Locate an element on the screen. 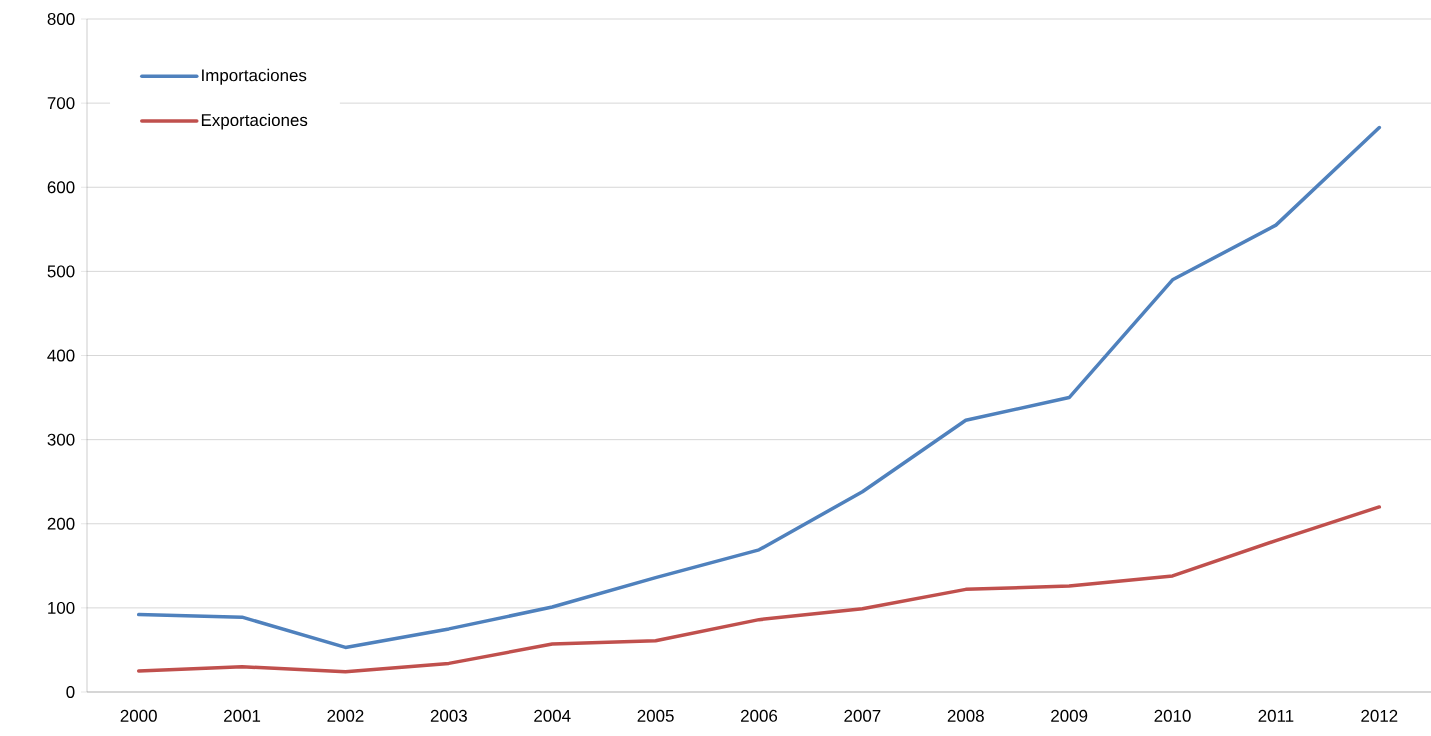 This screenshot has width=1431, height=736. x-tick-label: 2010 is located at coordinates (1172, 715).